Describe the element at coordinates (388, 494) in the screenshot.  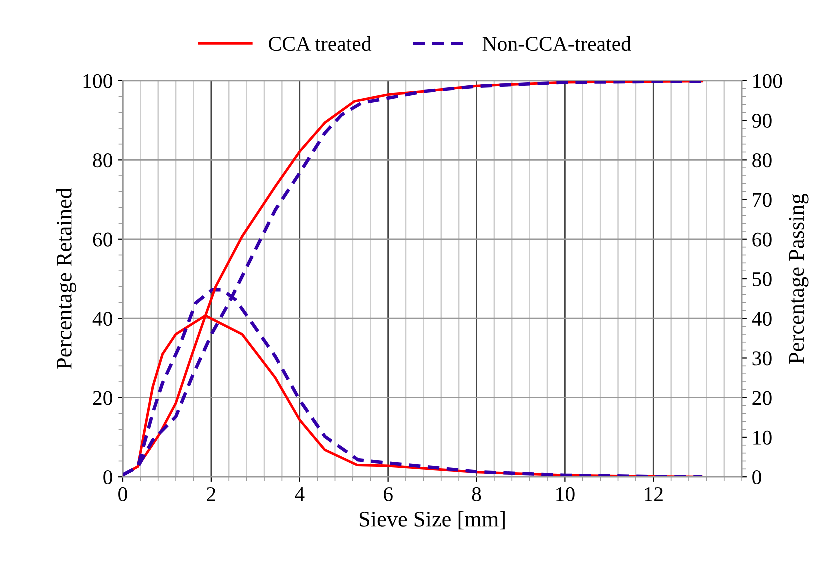
I see `x-tick-label: 6` at that location.